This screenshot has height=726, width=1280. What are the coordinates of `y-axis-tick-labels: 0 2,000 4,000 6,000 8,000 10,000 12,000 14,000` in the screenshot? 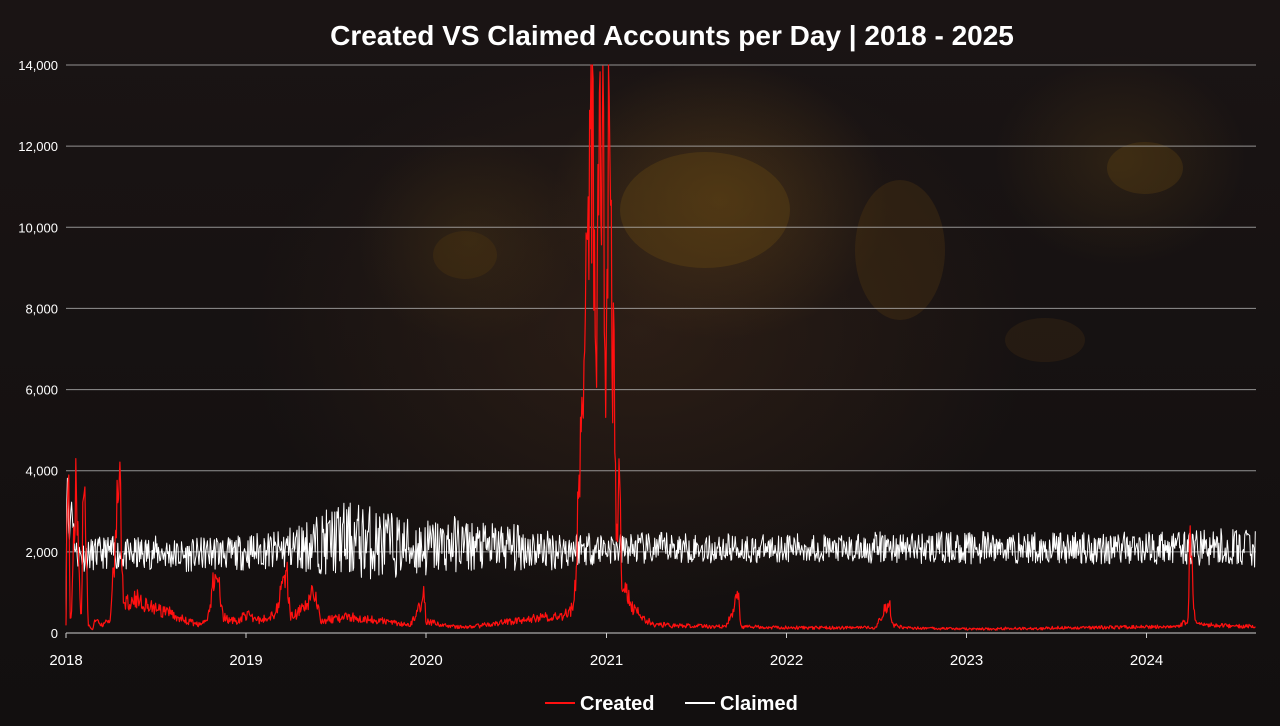 It's located at (38, 349).